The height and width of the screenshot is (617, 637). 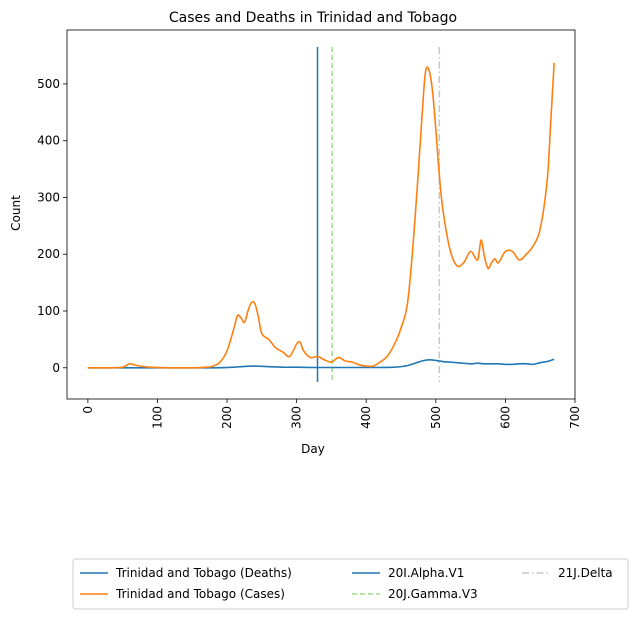 What do you see at coordinates (426, 573) in the screenshot?
I see `legend-label: 20I.Alpha.V1` at bounding box center [426, 573].